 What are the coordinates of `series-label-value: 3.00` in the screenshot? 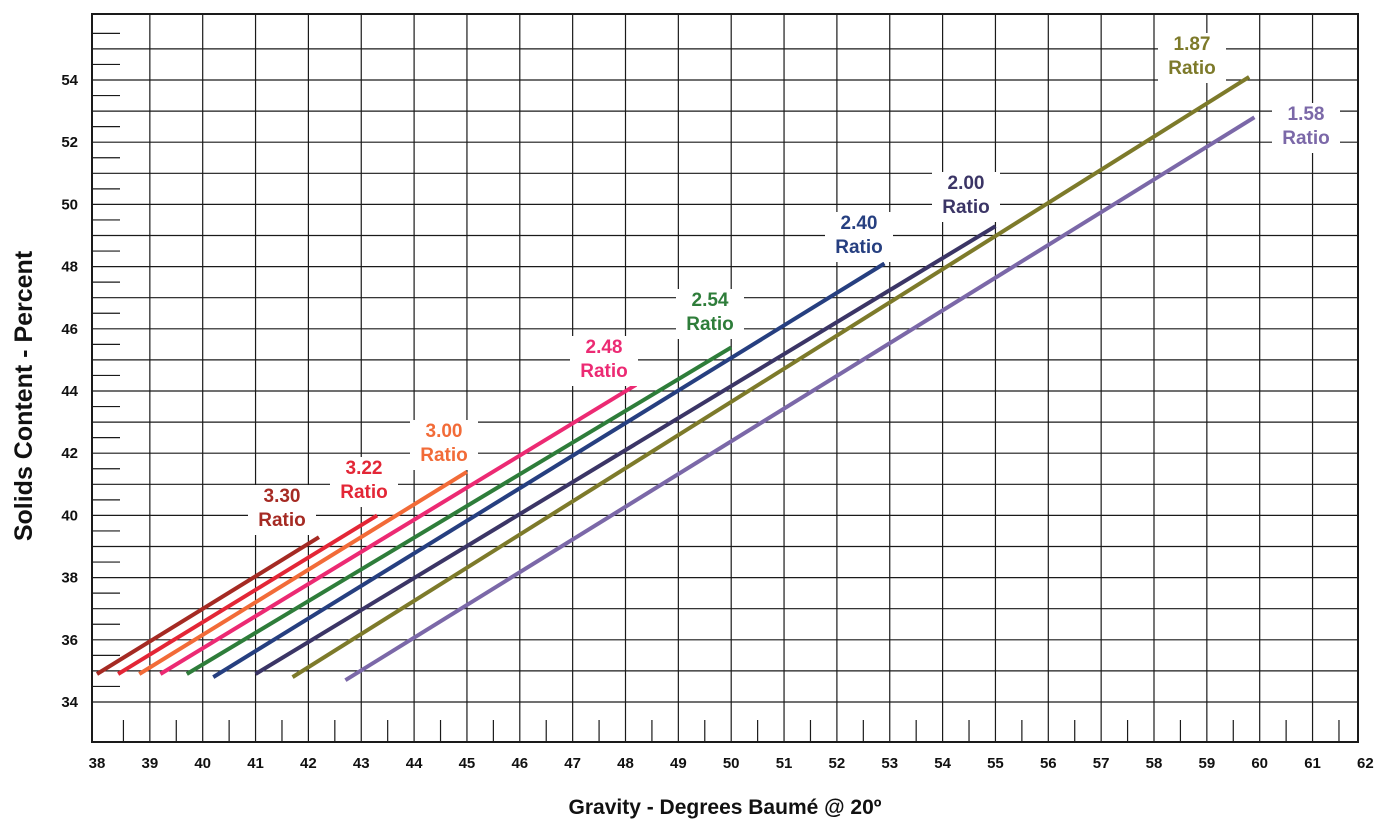 It's located at (444, 431).